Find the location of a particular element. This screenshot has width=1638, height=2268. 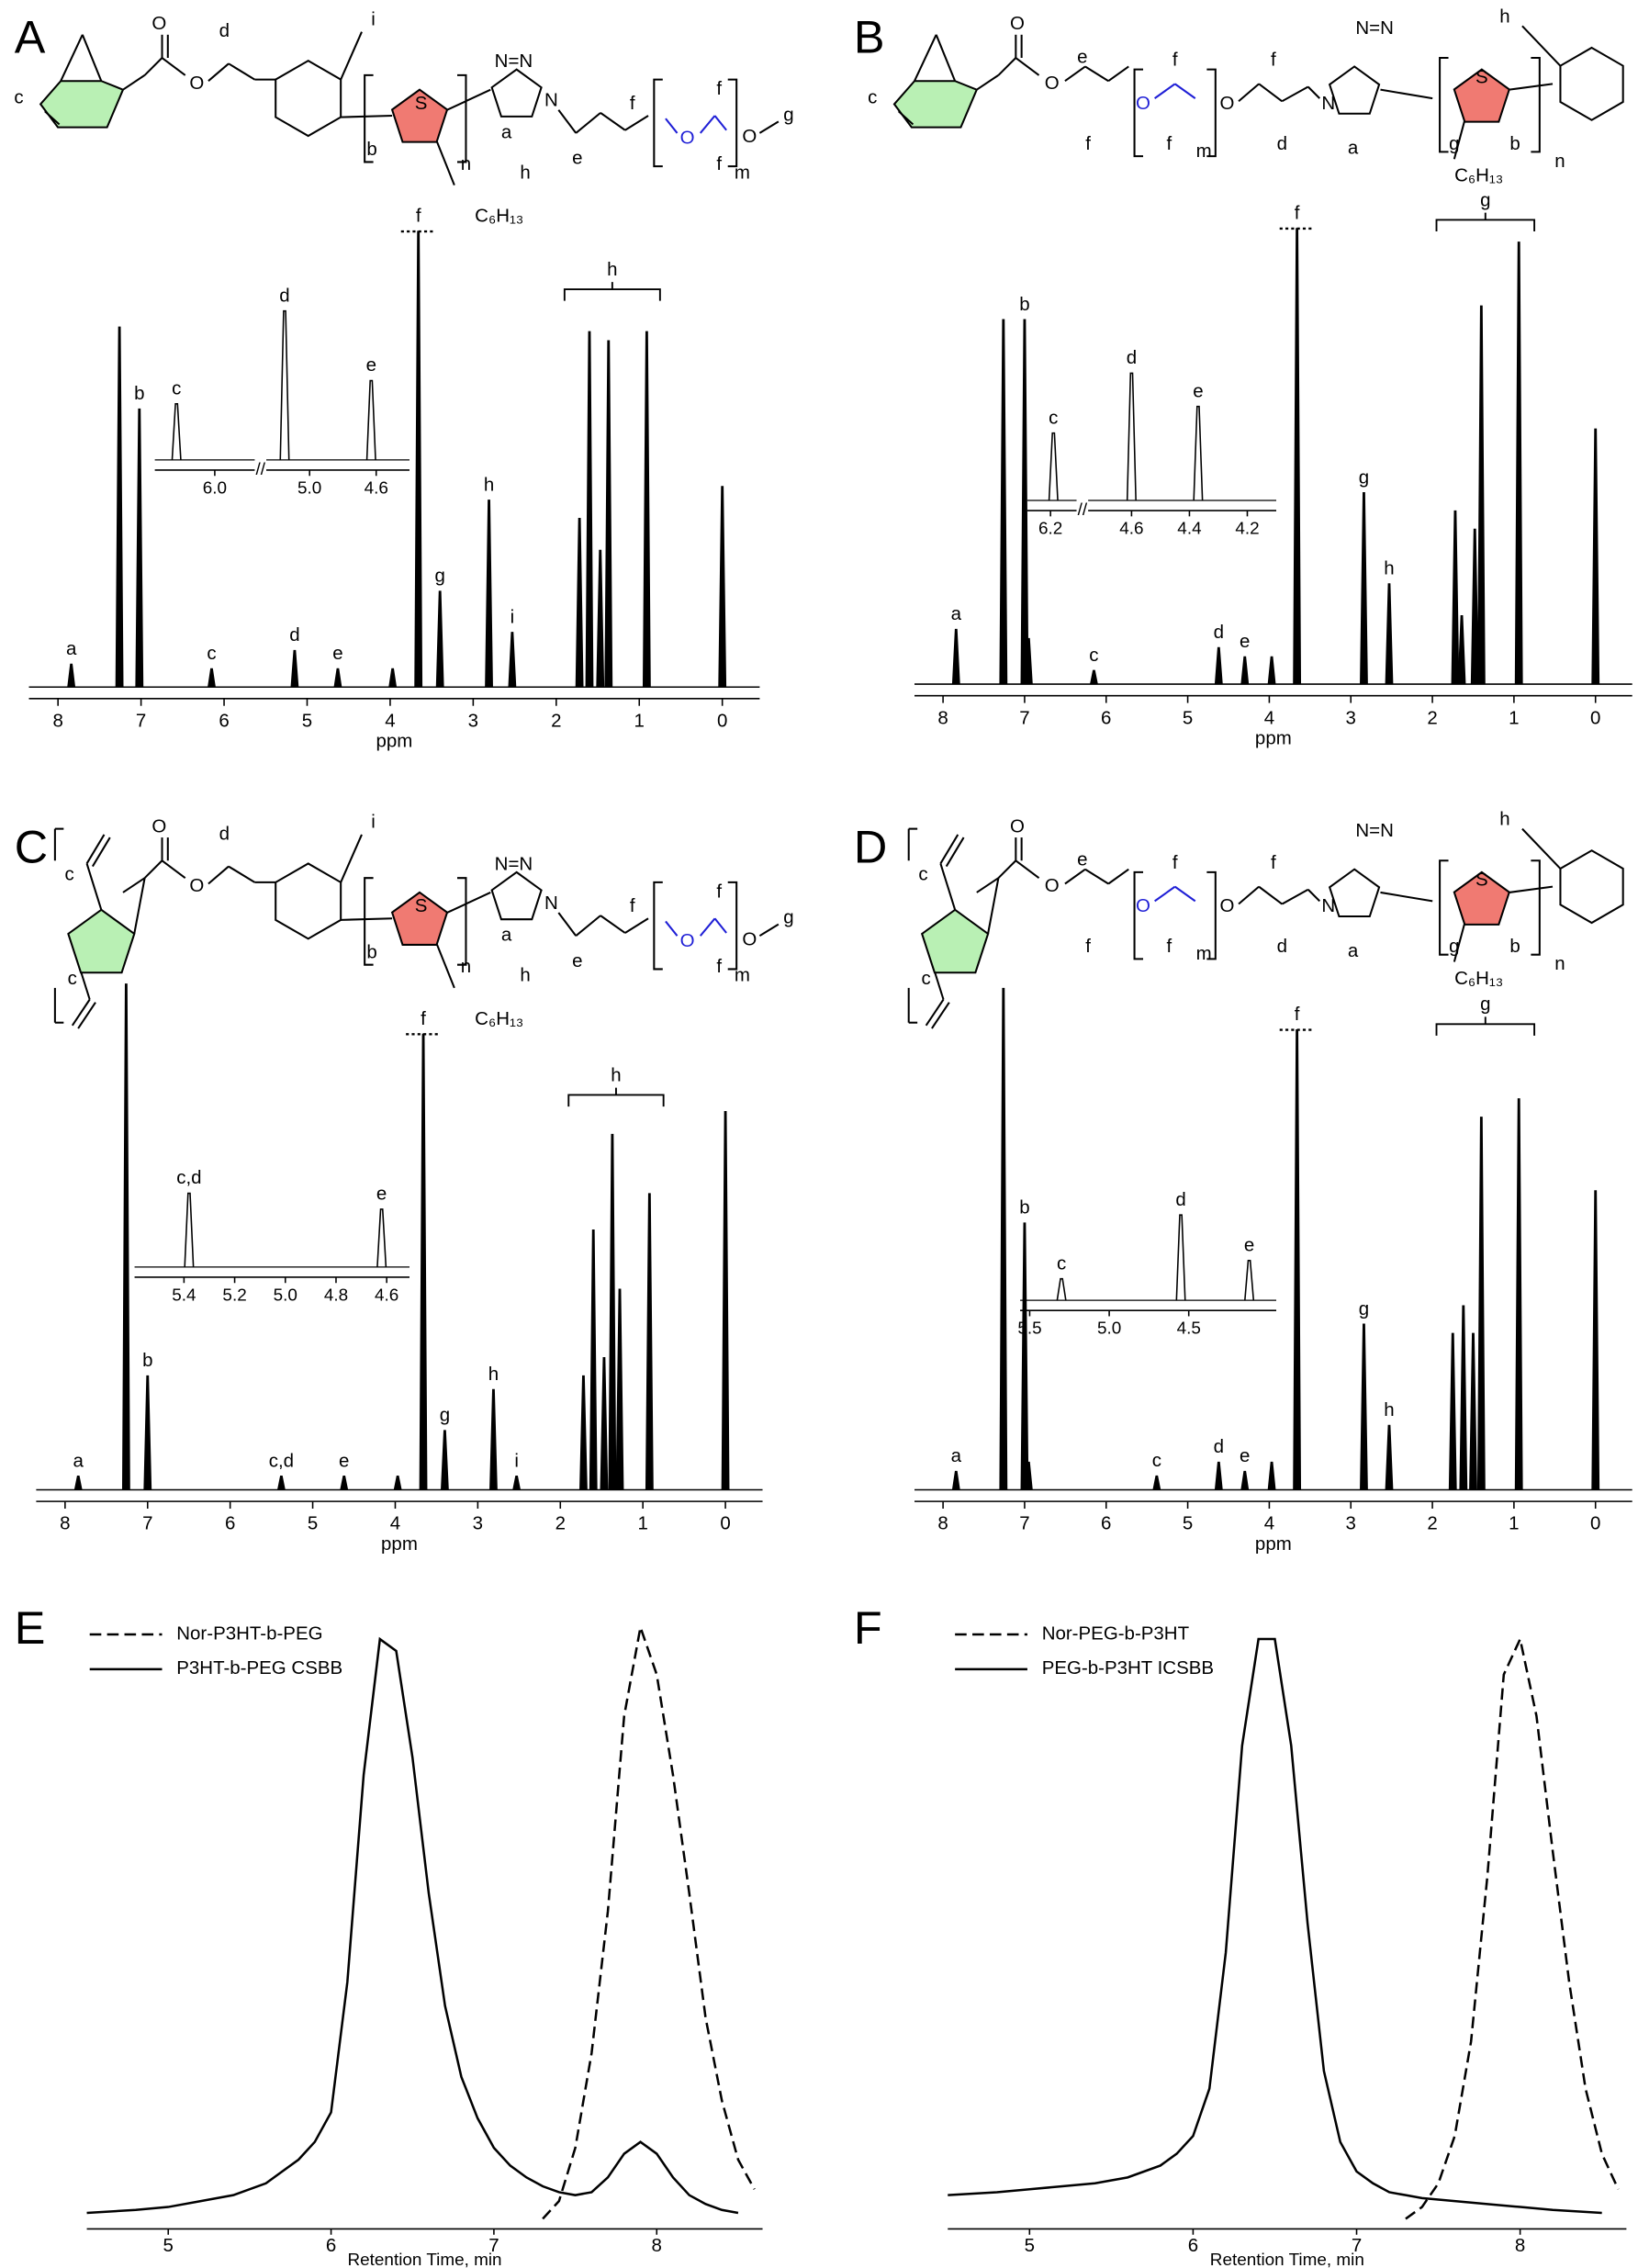

peak-label: d is located at coordinates (1219, 632).